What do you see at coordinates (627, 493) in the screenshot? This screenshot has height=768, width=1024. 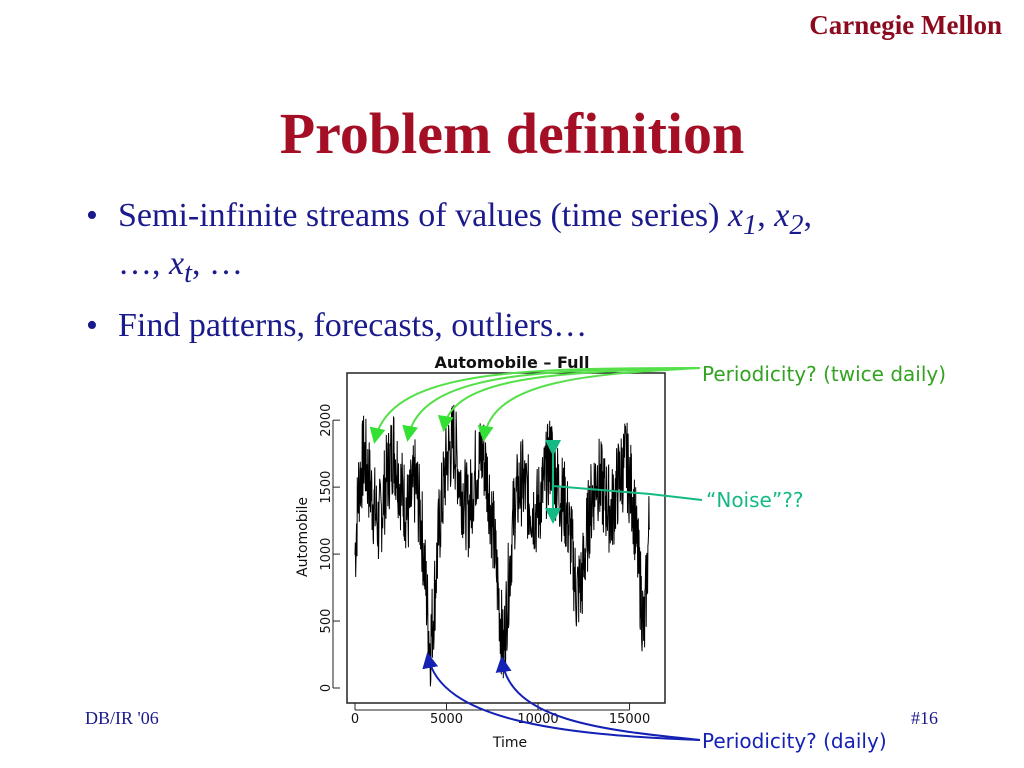 I see `noise-leader-line` at bounding box center [627, 493].